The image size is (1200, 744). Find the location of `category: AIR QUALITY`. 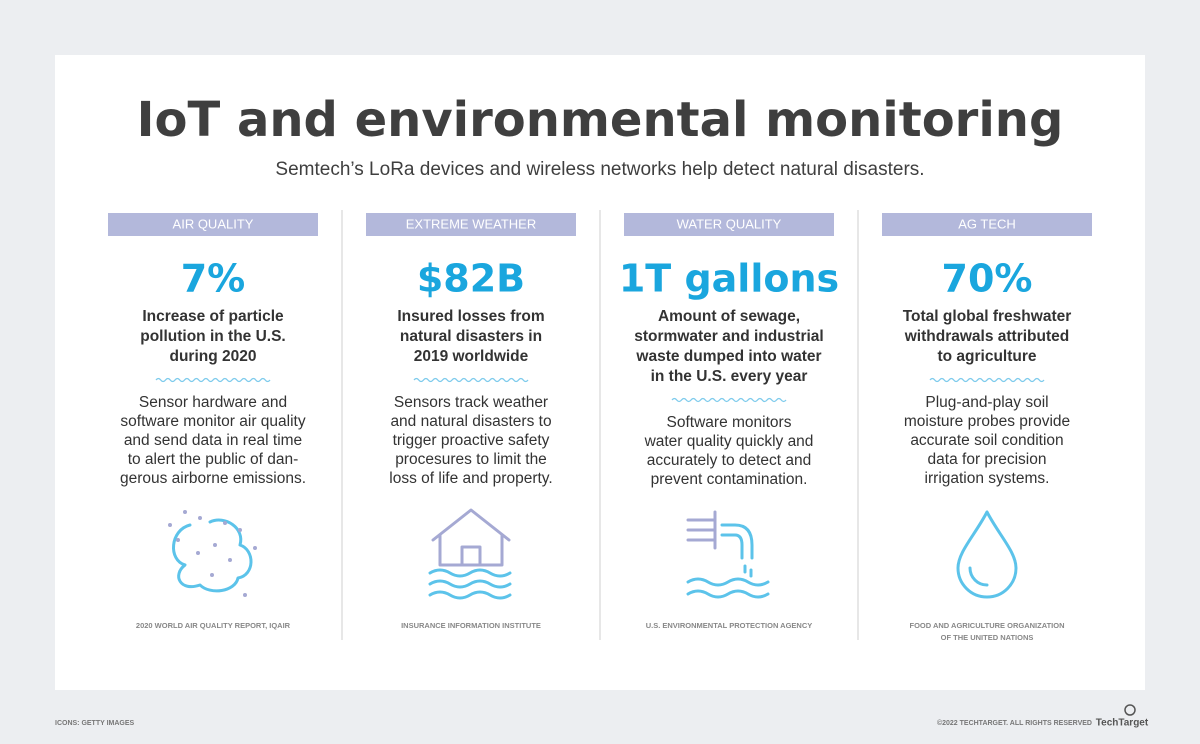

category: AIR QUALITY is located at coordinates (213, 223).